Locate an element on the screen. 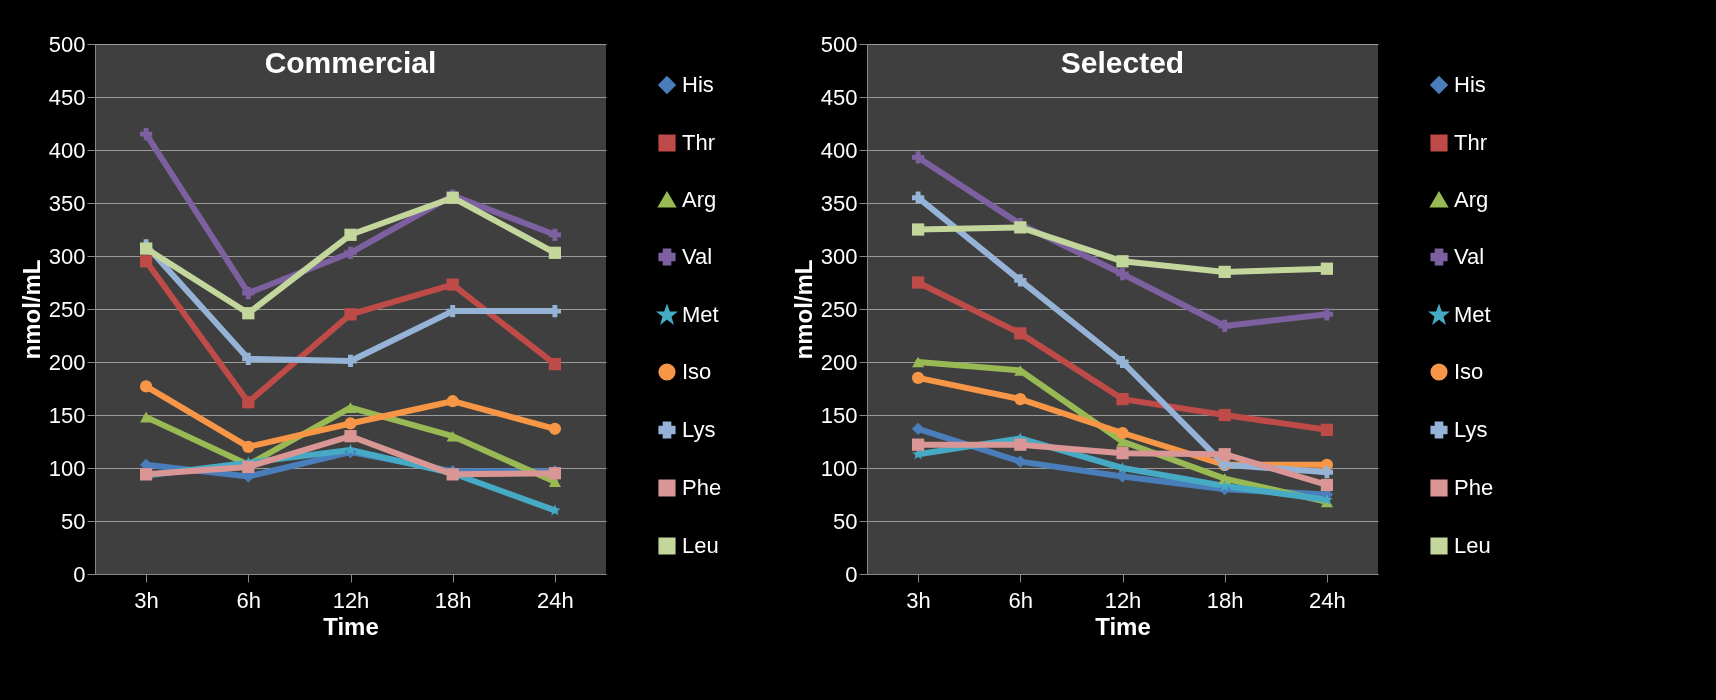 The width and height of the screenshot is (1716, 700). legend-label: Iso is located at coordinates (1469, 371).